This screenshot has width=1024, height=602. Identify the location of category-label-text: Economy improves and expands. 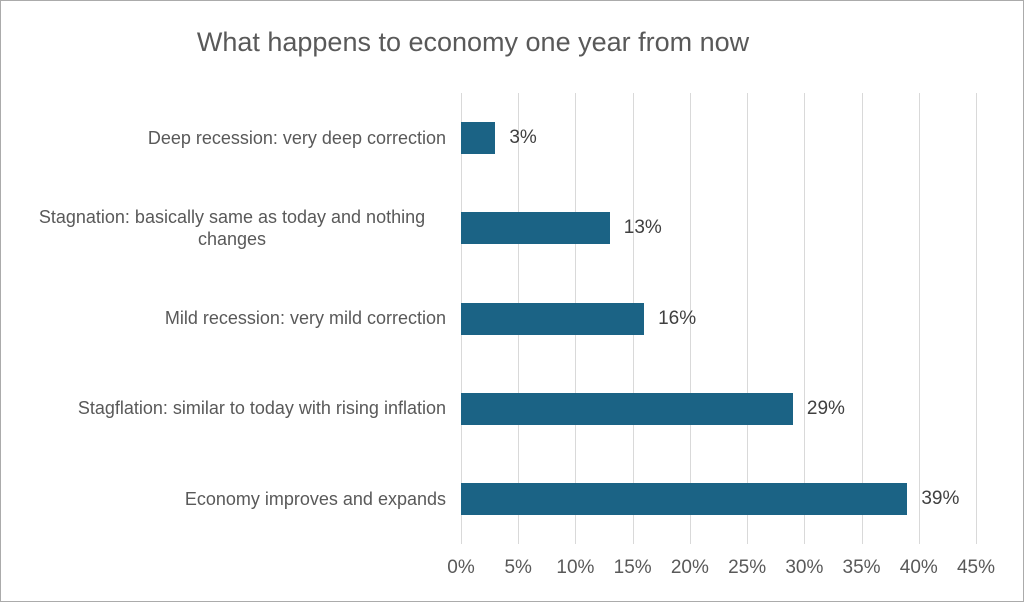
(315, 498).